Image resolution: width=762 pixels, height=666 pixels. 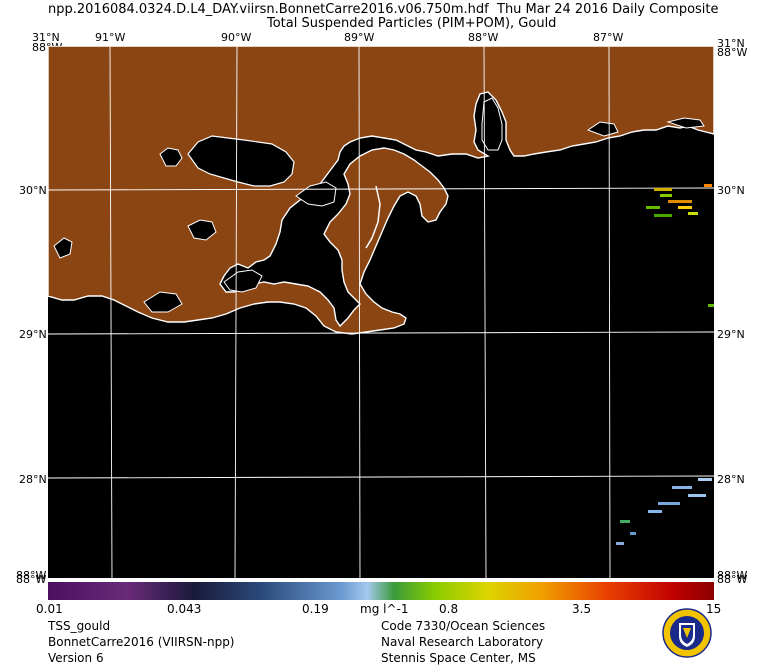 What do you see at coordinates (31, 579) in the screenshot?
I see `corner-label-bl-bottom: 88°W` at bounding box center [31, 579].